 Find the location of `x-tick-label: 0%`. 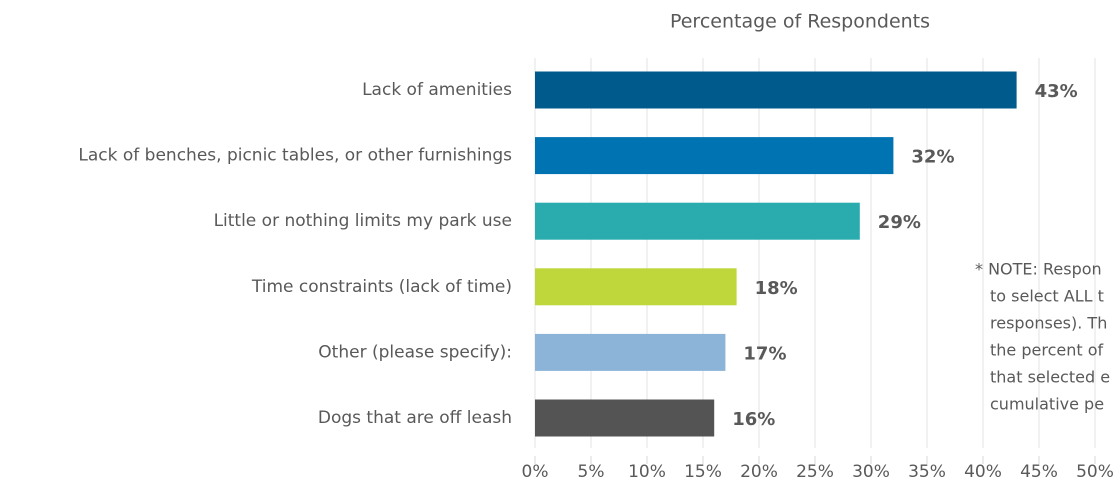

x-tick-label: 0% is located at coordinates (535, 472).